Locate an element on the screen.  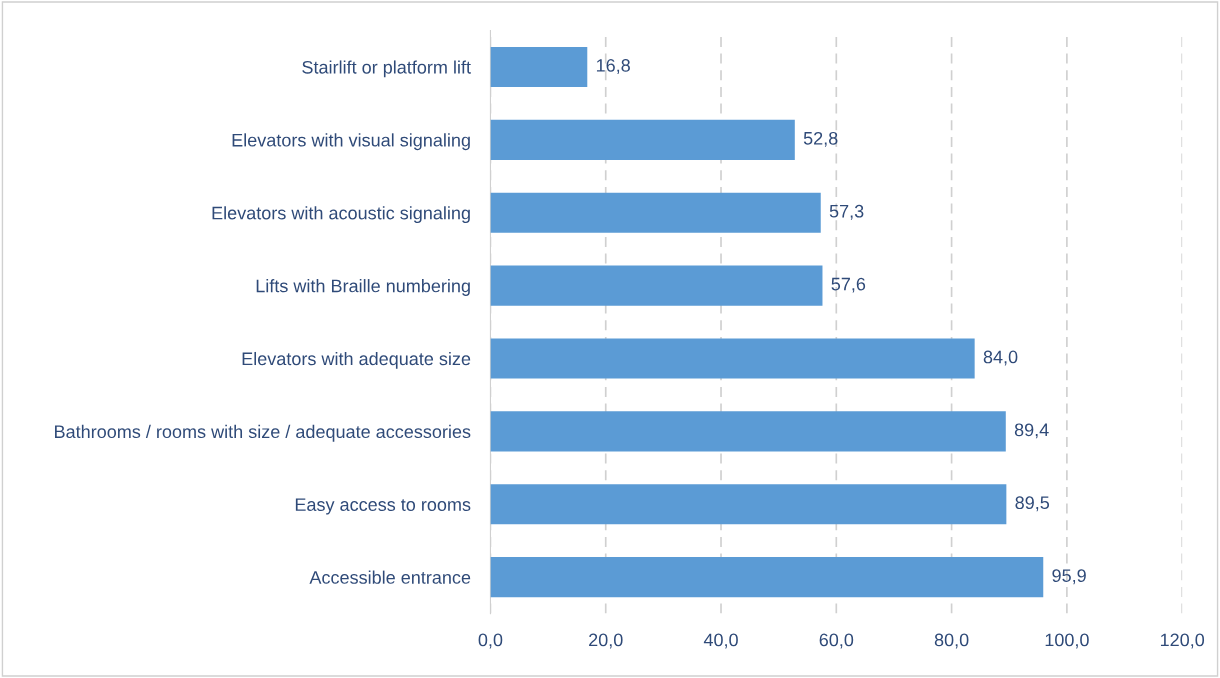
y-tick-label: Lifts with Braille numbering is located at coordinates (363, 287).